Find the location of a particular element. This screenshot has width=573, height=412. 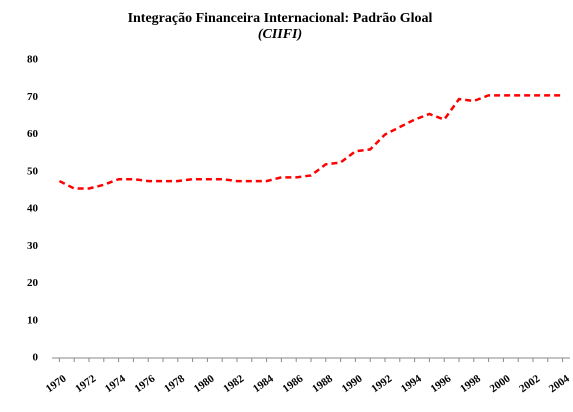

y-tick-label: 0 is located at coordinates (36, 358).